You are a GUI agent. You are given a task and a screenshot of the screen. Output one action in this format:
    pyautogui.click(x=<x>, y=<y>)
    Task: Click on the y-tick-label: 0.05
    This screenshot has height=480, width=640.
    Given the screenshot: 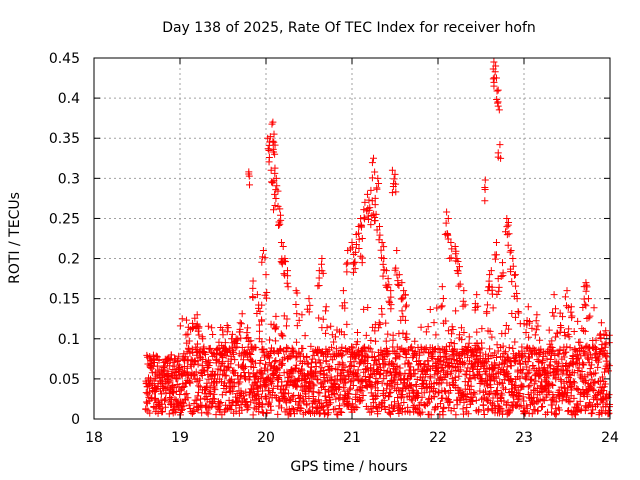 What is the action you would take?
    pyautogui.click(x=64, y=380)
    